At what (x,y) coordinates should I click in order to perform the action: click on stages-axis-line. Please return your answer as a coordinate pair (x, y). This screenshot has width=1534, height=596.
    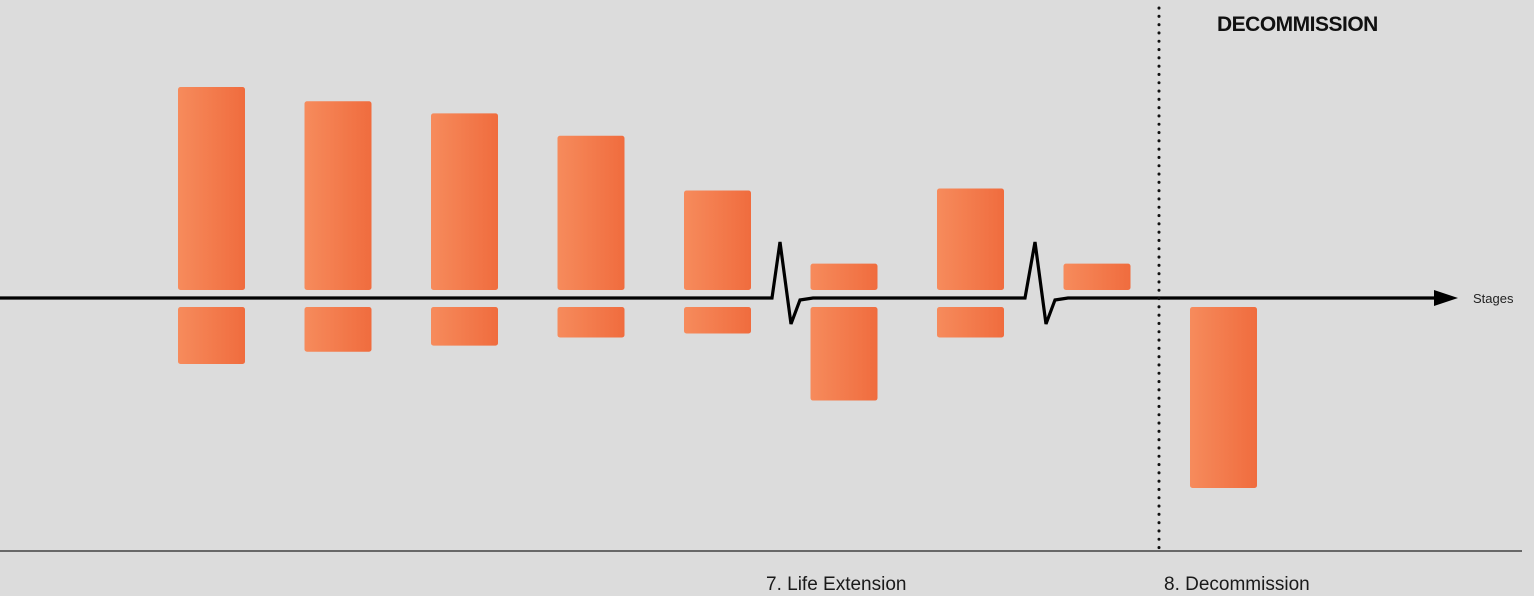
    Looking at the image, I should click on (718, 283).